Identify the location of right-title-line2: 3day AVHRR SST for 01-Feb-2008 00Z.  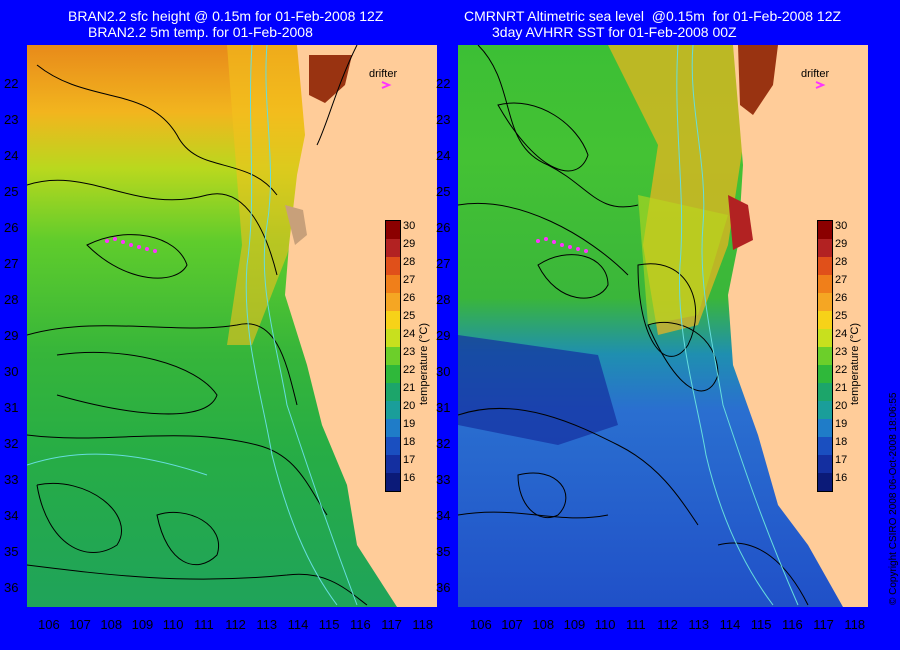
(614, 32).